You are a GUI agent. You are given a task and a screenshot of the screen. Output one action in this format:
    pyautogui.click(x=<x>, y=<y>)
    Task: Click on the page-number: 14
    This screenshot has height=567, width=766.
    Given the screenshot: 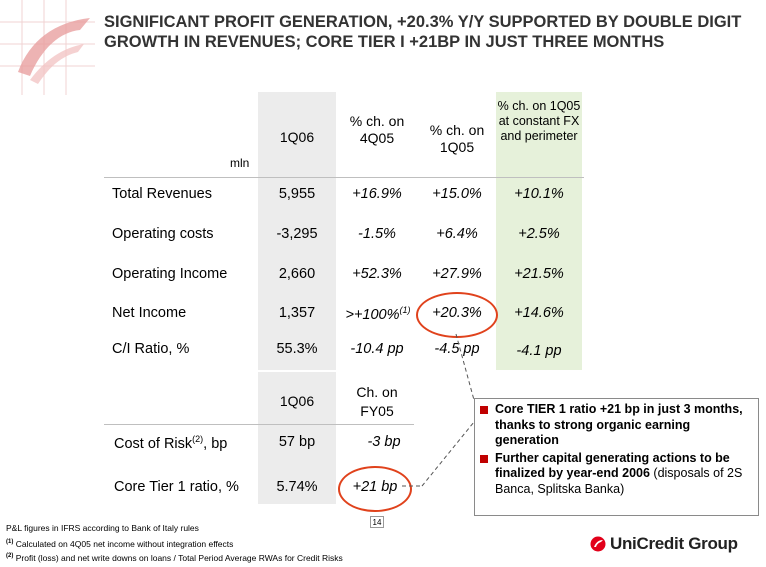 What is the action you would take?
    pyautogui.click(x=377, y=522)
    